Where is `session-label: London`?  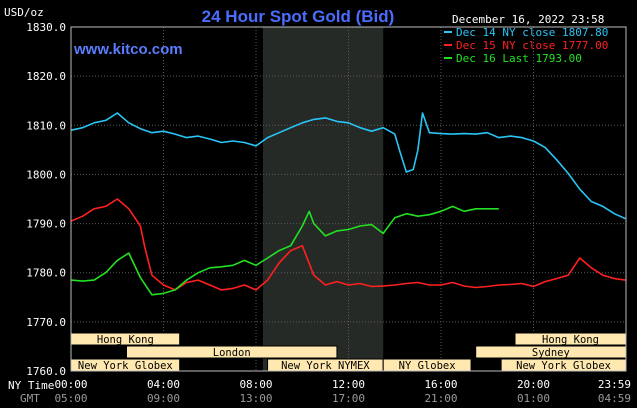
session-label: London is located at coordinates (232, 353).